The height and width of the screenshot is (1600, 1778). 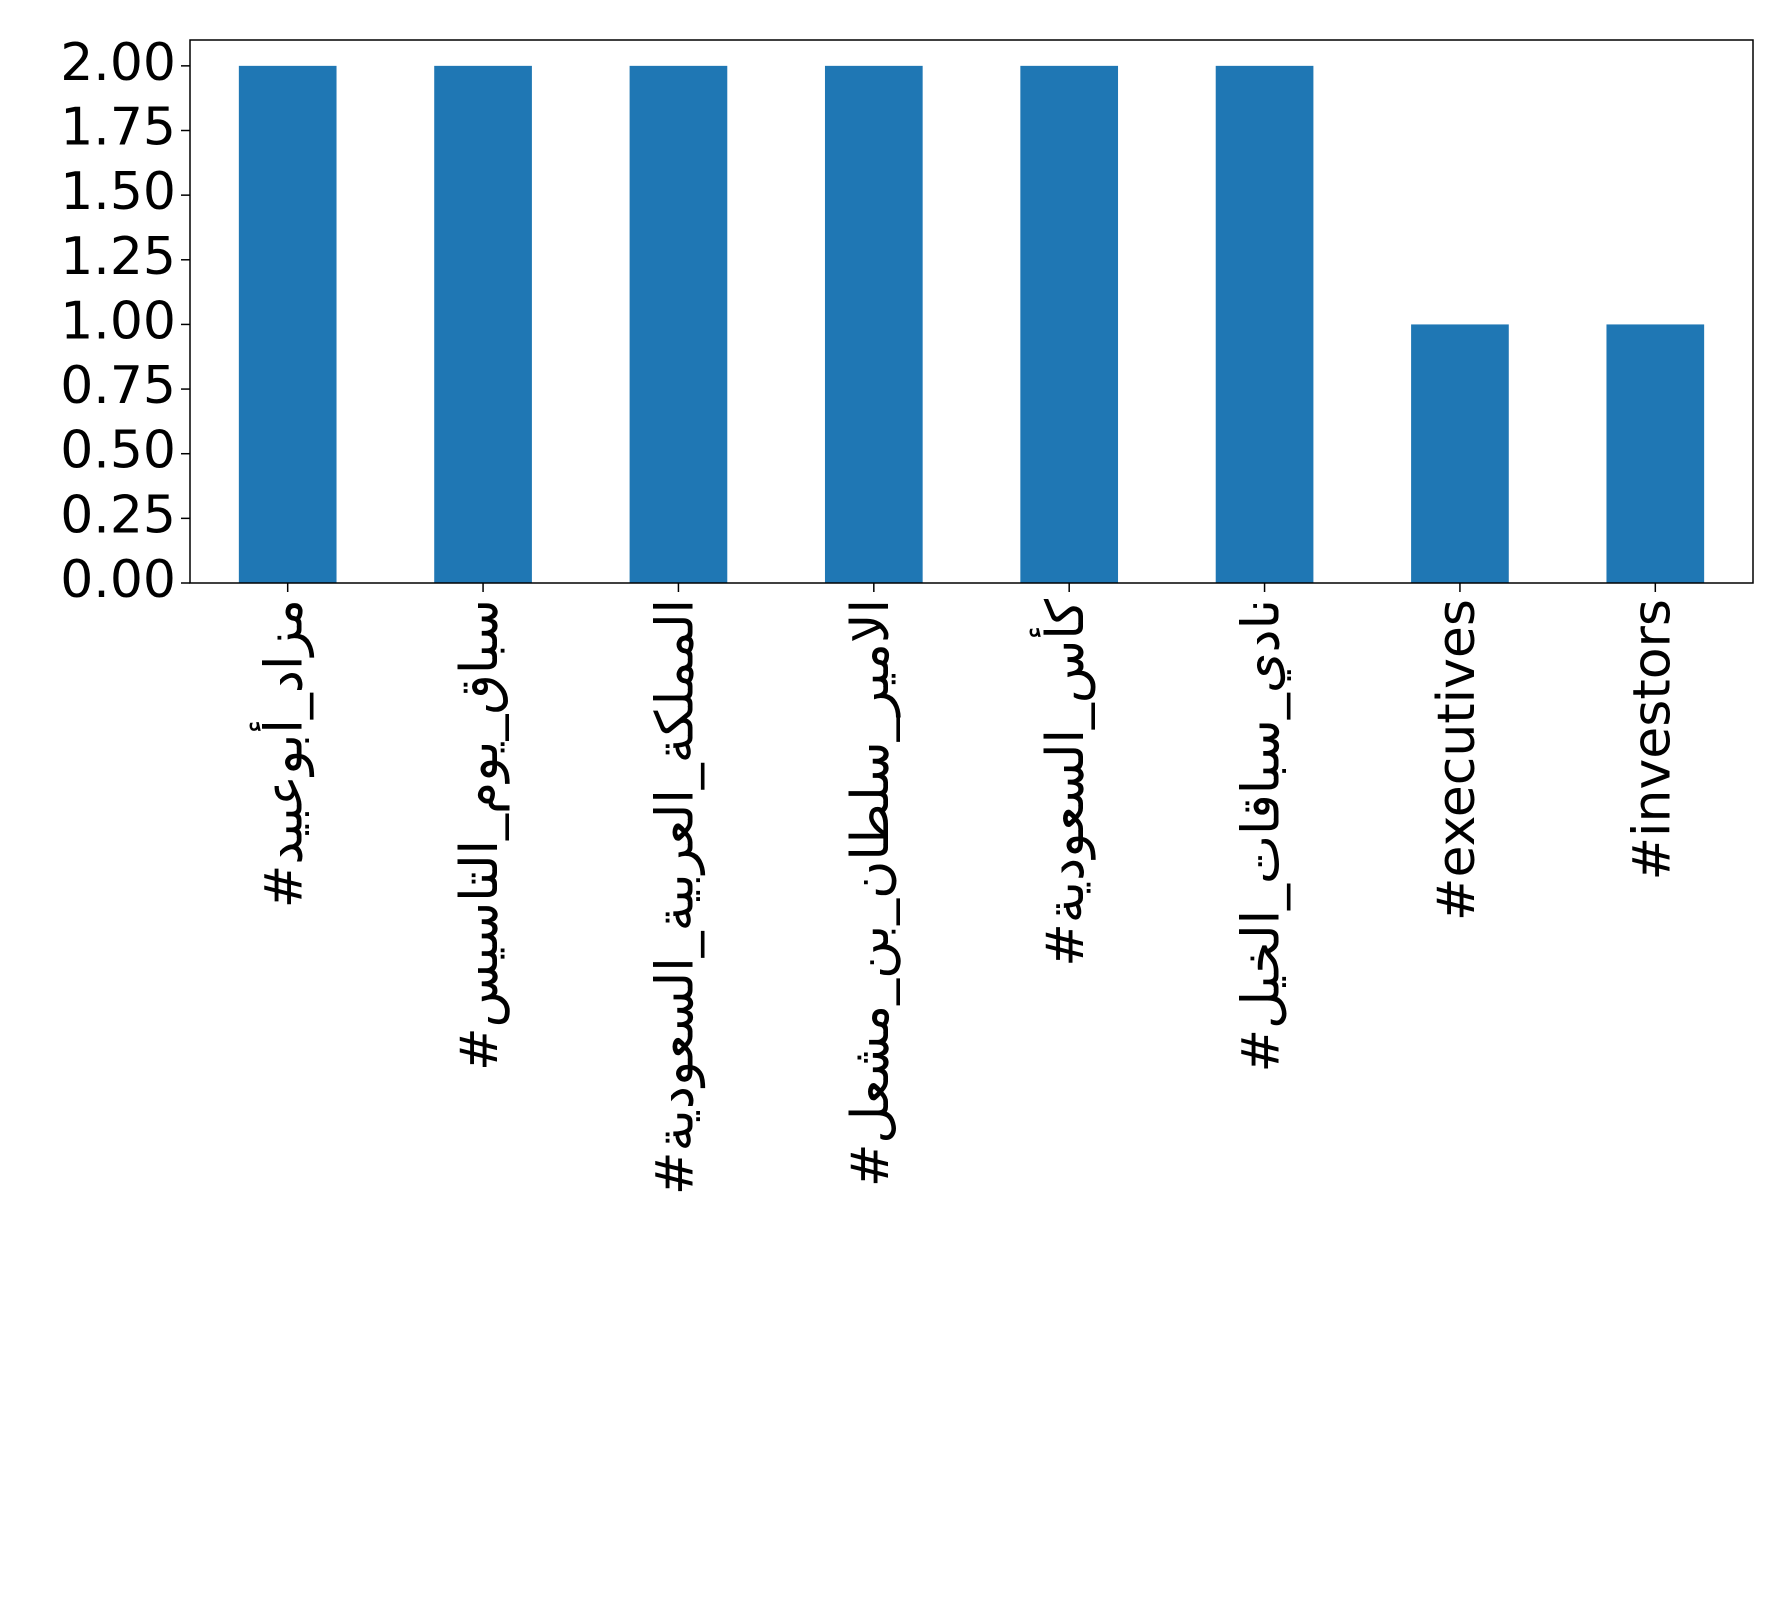 I want to click on y-tick-label: 1.25, so click(x=118, y=257).